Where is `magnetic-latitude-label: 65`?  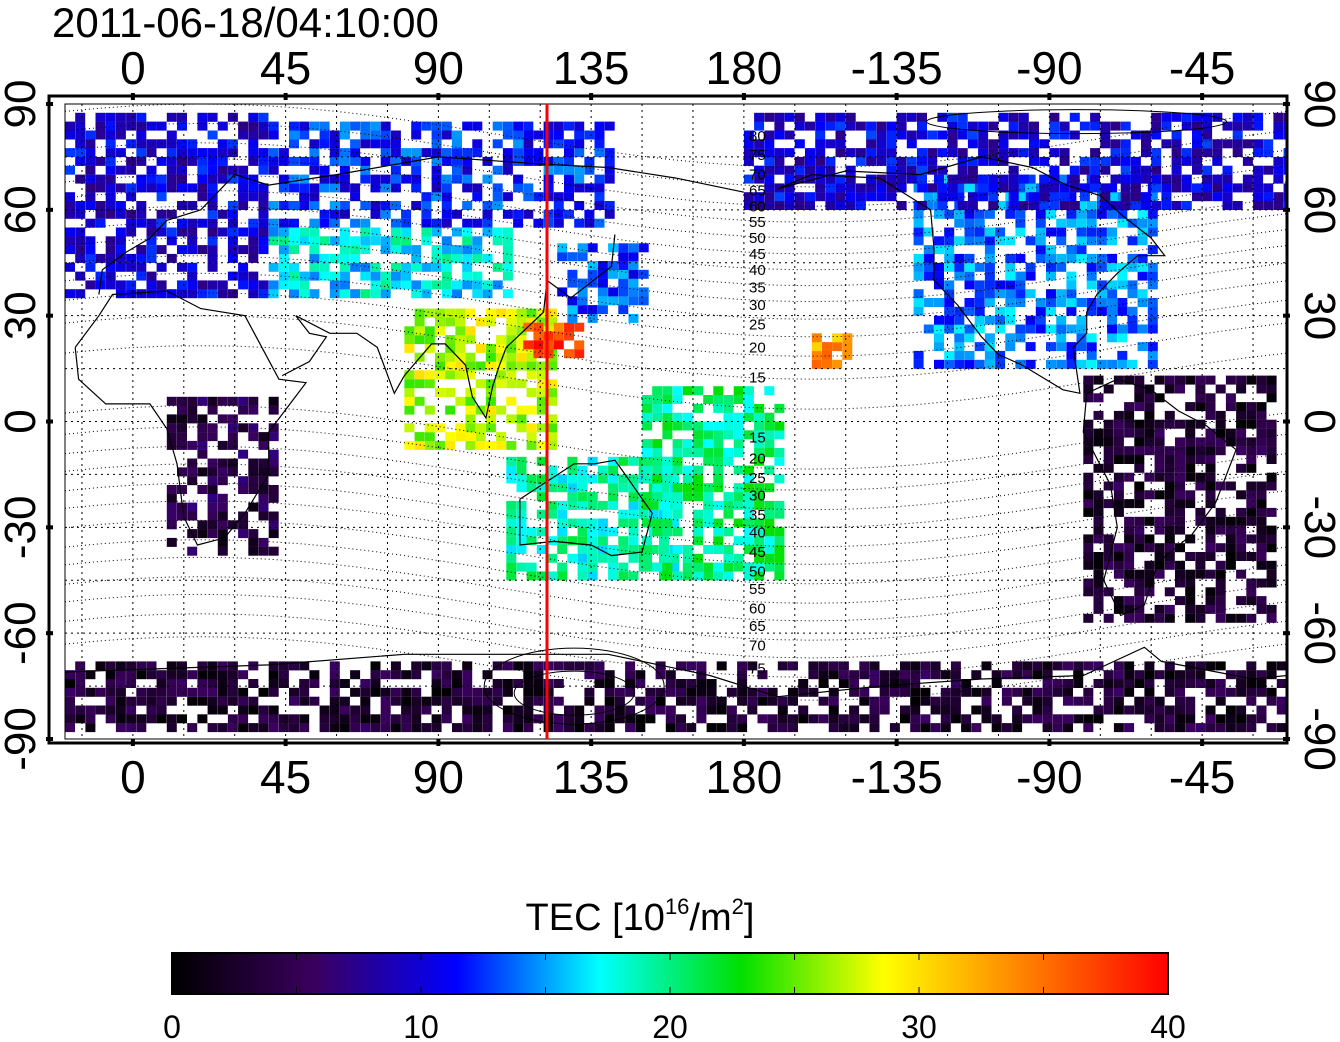
magnetic-latitude-label: 65 is located at coordinates (757, 626).